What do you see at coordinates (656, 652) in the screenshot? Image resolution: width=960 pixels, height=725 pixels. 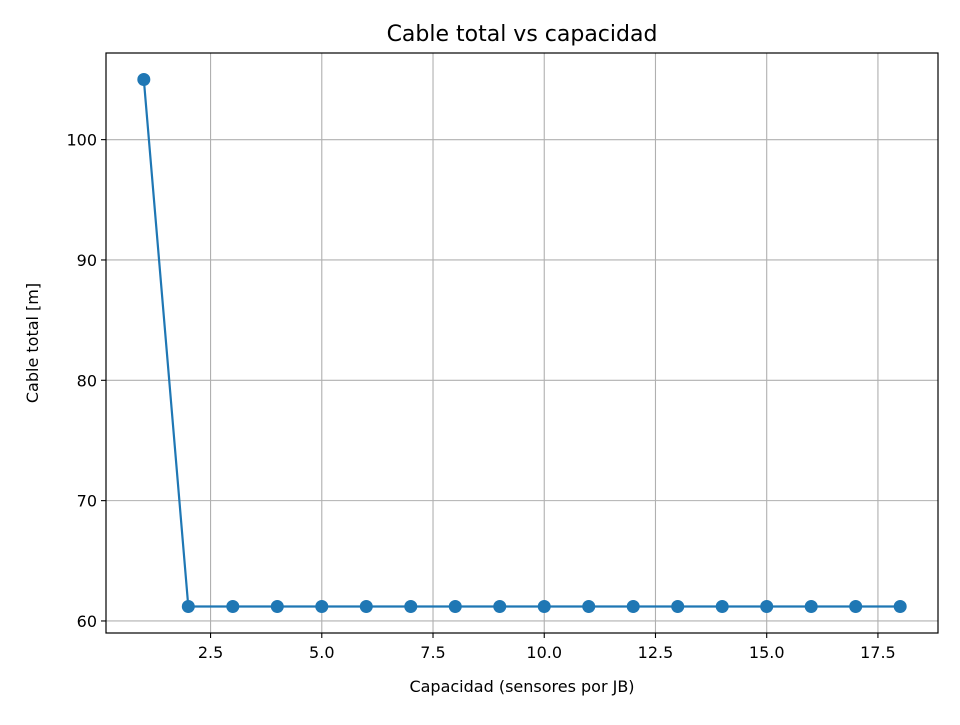 I see `x-tick-label: 12.5` at bounding box center [656, 652].